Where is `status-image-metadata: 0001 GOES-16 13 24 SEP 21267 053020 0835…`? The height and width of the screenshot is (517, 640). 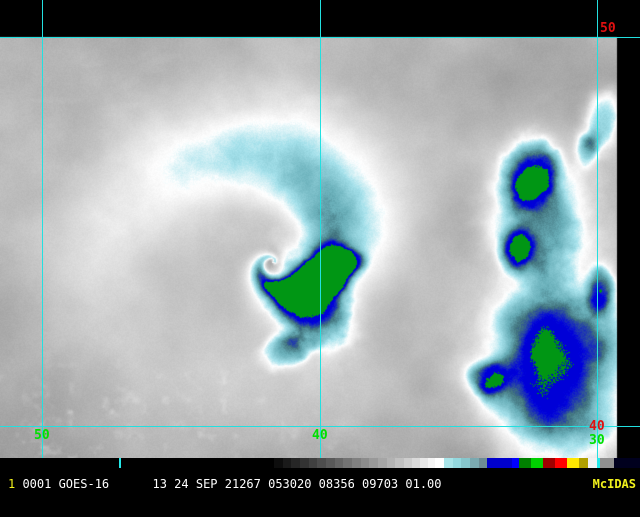 status-image-metadata: 0001 GOES-16 13 24 SEP 21267 053020 0835… is located at coordinates (228, 484).